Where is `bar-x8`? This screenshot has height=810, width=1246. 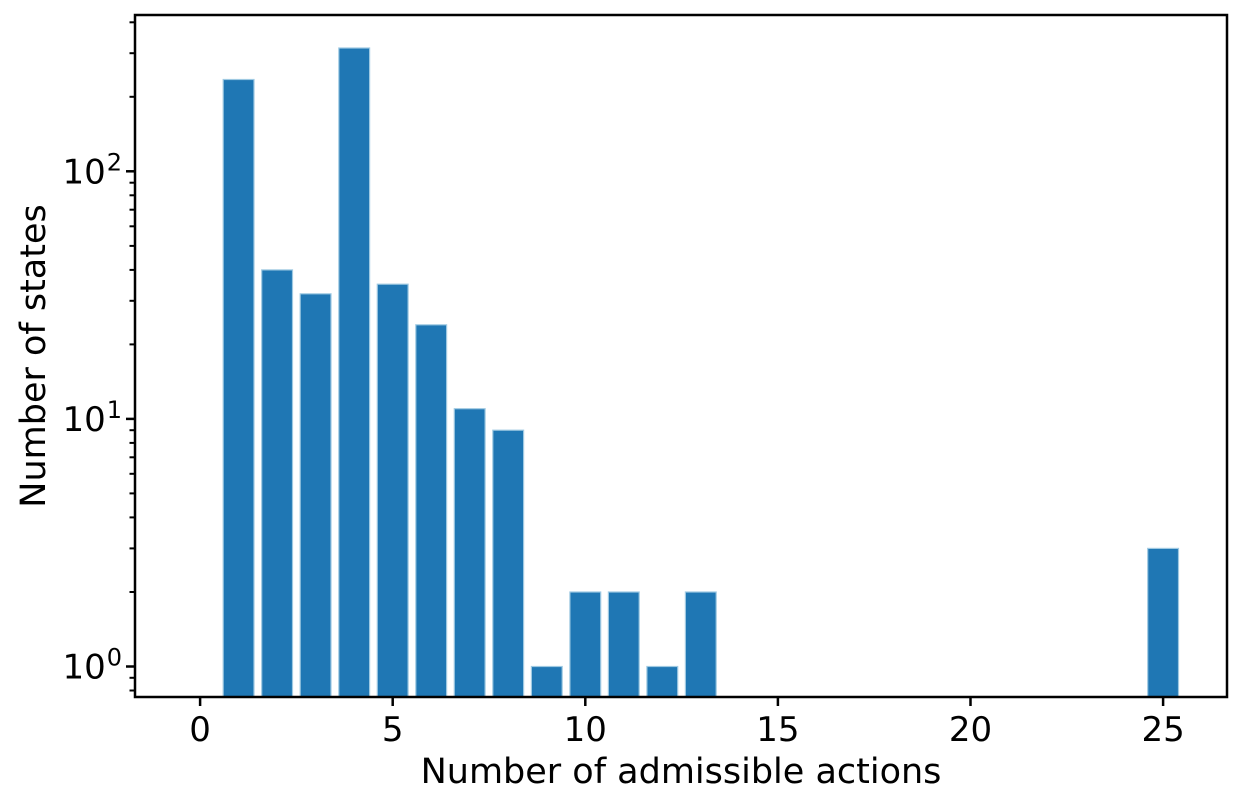
bar-x8 is located at coordinates (508, 563).